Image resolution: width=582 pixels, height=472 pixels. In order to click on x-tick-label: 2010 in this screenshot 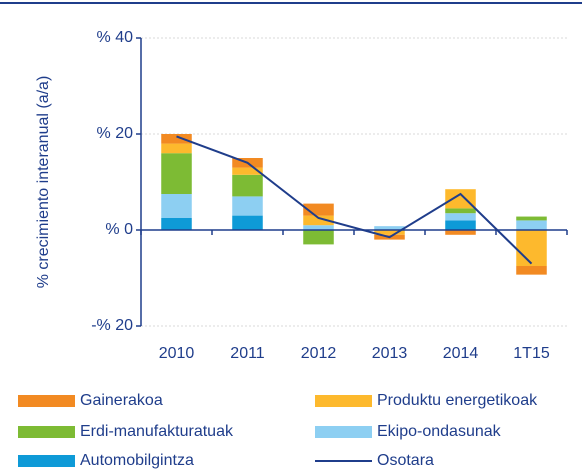, I will do `click(177, 353)`.